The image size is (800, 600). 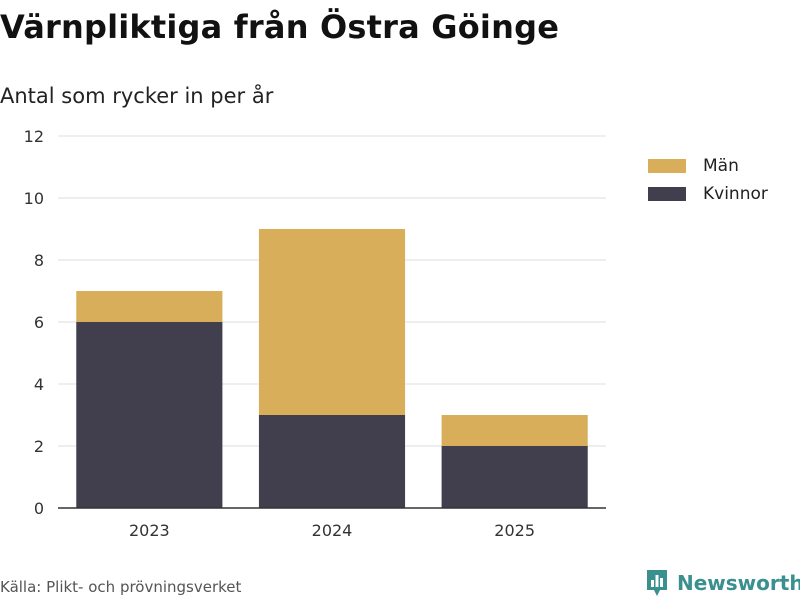 What do you see at coordinates (738, 583) in the screenshot?
I see `brand-name: Newsworthy` at bounding box center [738, 583].